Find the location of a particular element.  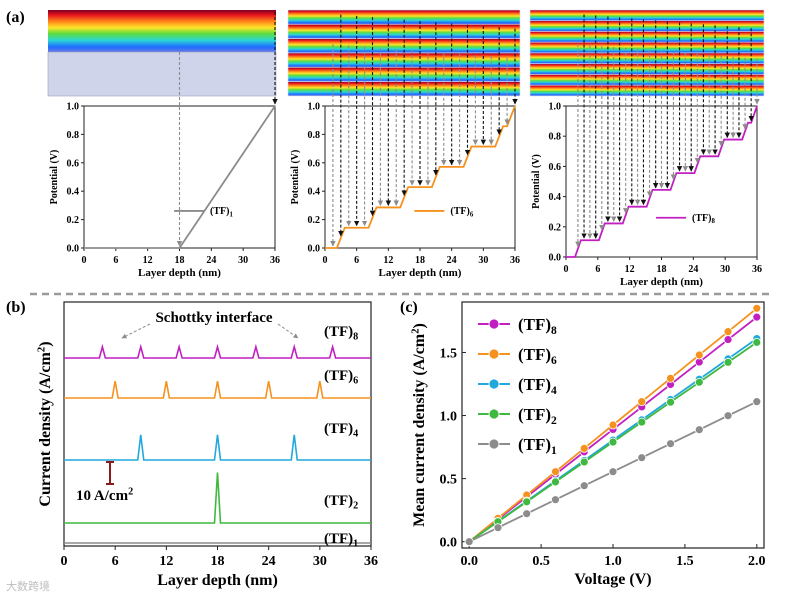

scale-bar-label: 10 A/cm2 is located at coordinates (104, 495).